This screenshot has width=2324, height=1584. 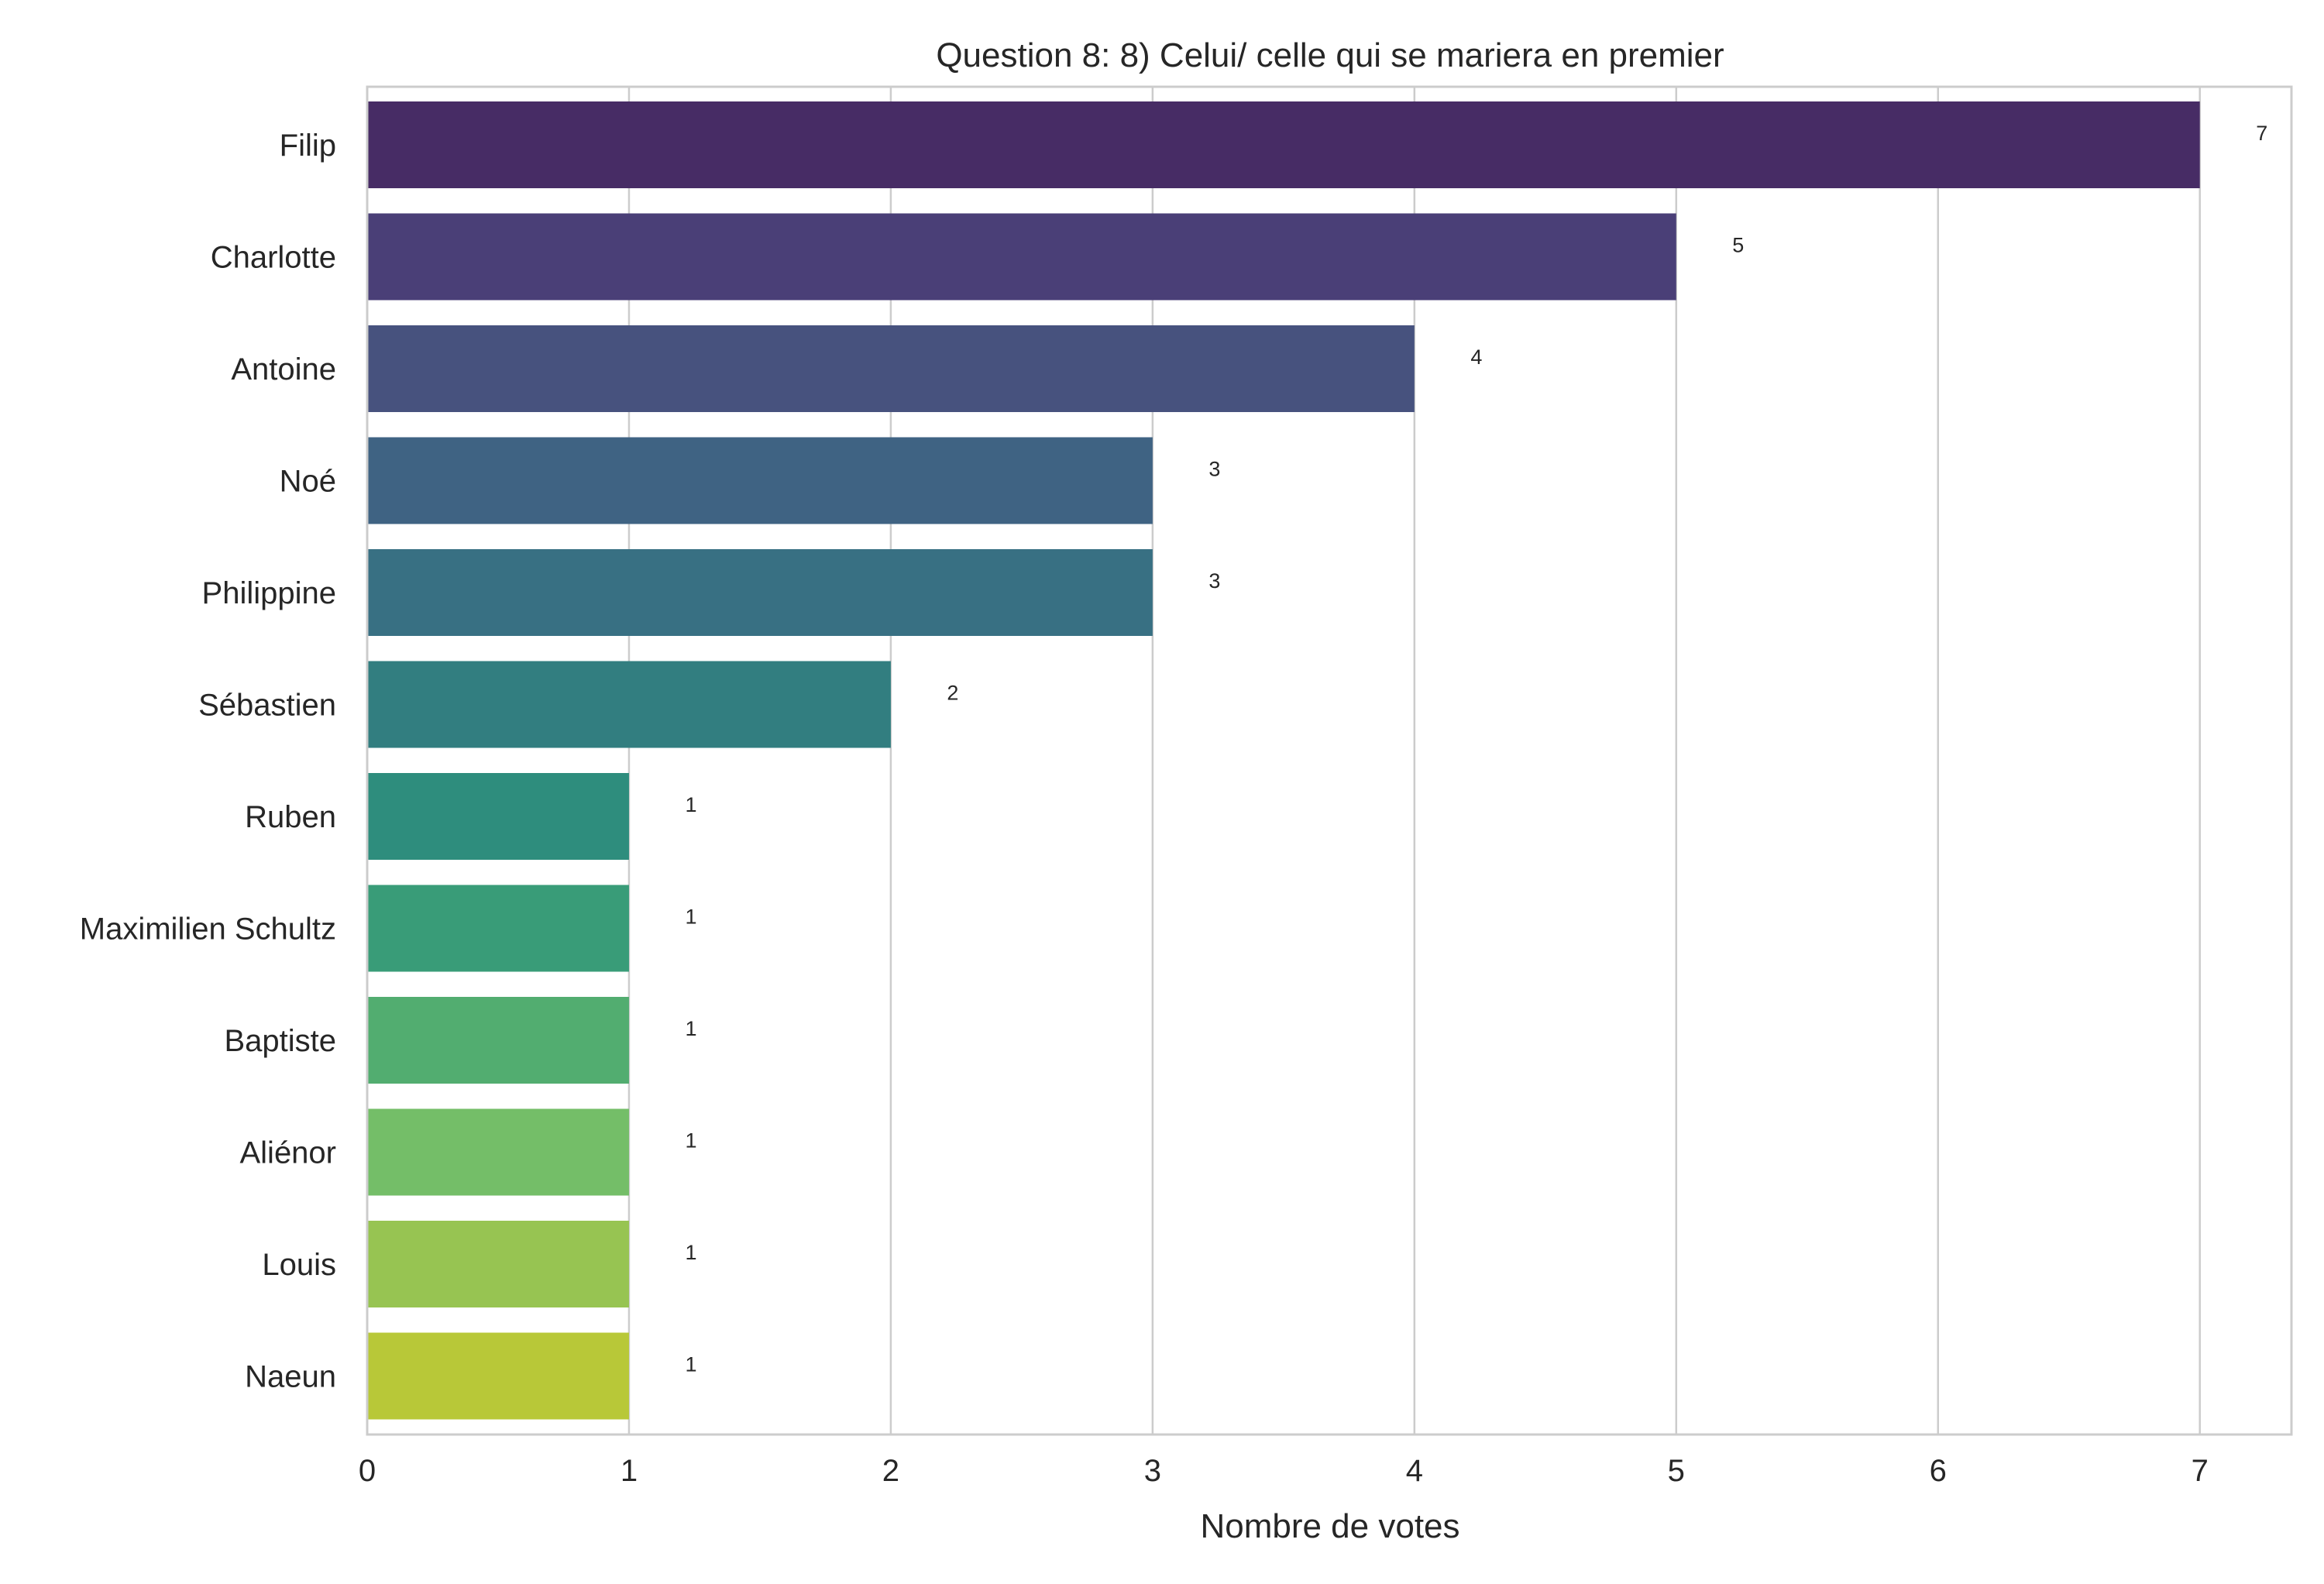 I want to click on data-label: 7, so click(x=2261, y=134).